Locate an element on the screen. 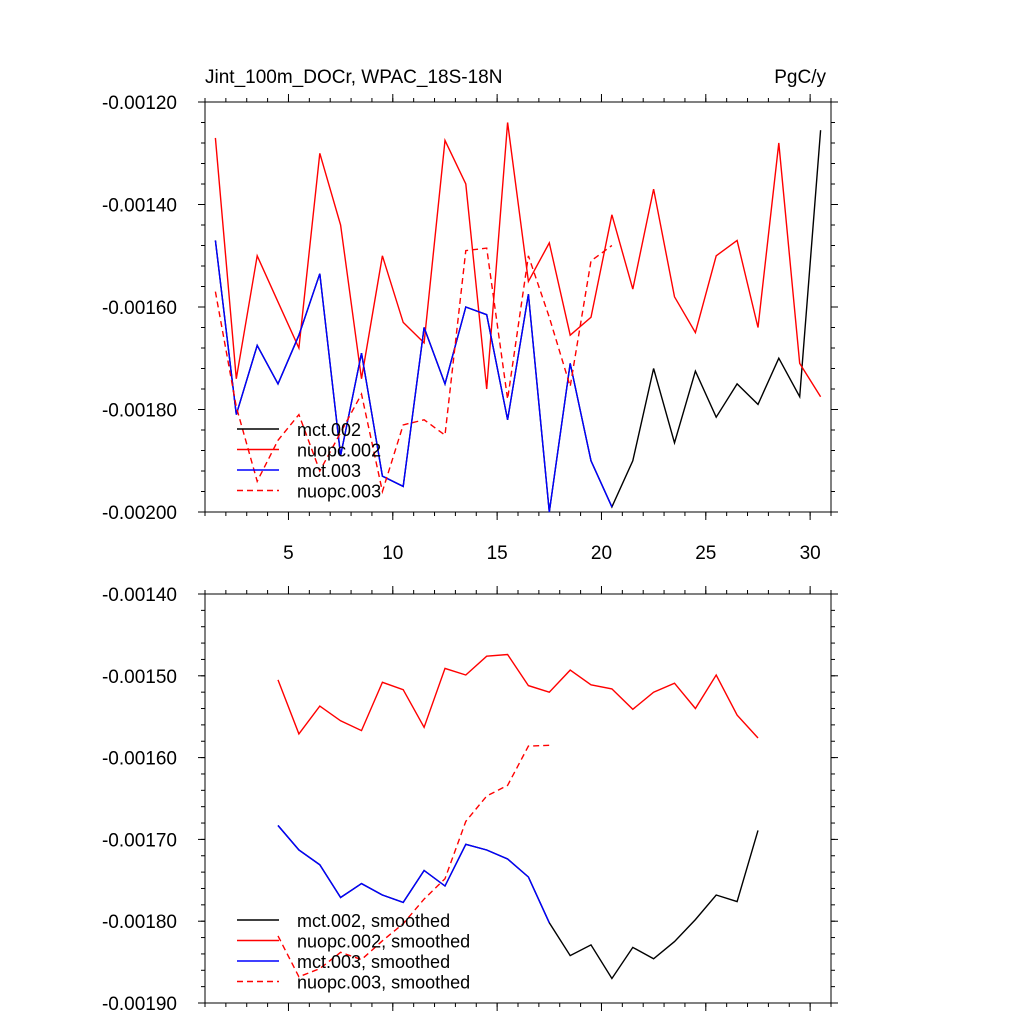 This screenshot has width=1024, height=1024. x-tick-label: 25 is located at coordinates (705, 553).